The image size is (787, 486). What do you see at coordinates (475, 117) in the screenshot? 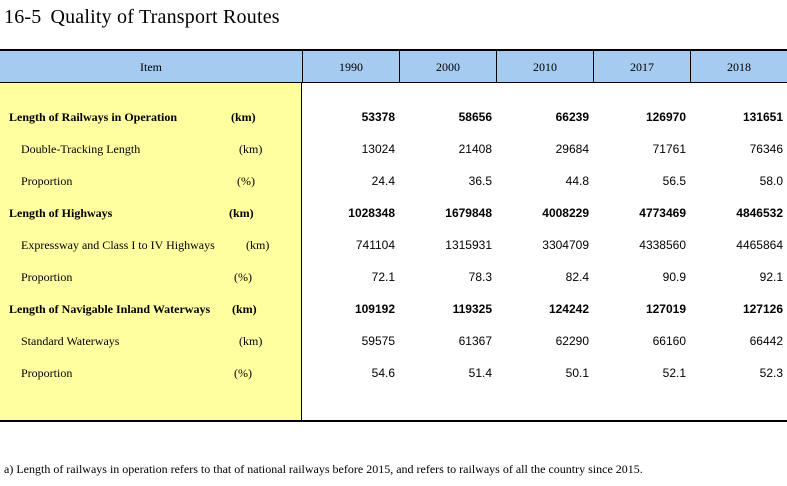
I see `cell-value: 58656` at bounding box center [475, 117].